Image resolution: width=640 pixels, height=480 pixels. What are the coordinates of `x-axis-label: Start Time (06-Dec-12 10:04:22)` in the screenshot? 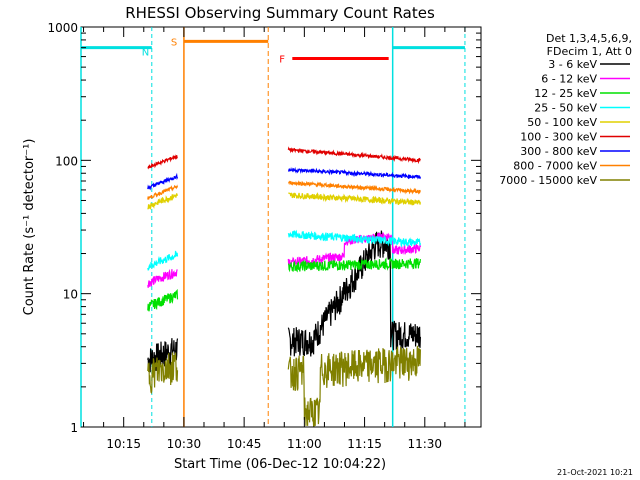 It's located at (280, 464).